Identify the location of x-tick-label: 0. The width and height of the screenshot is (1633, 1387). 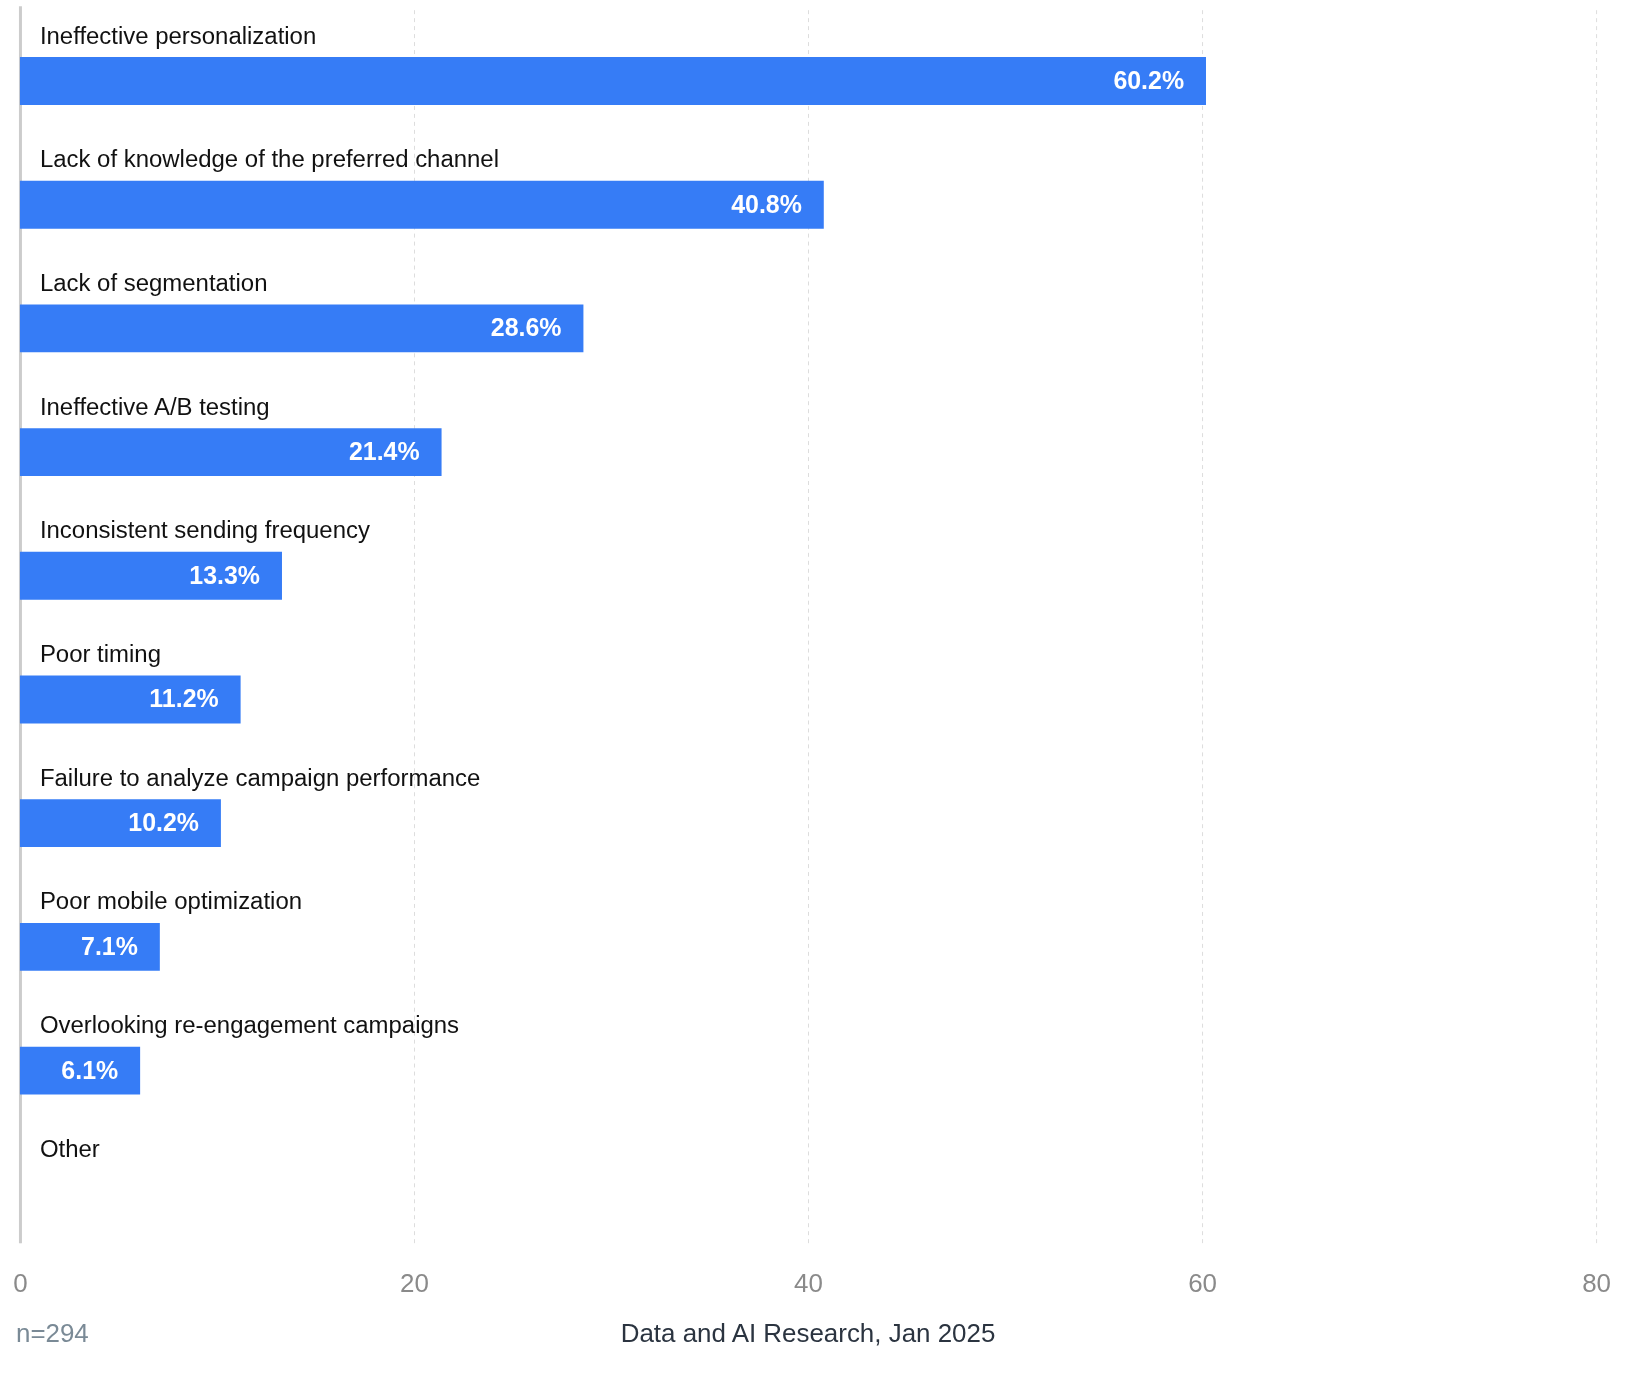
(20, 1283).